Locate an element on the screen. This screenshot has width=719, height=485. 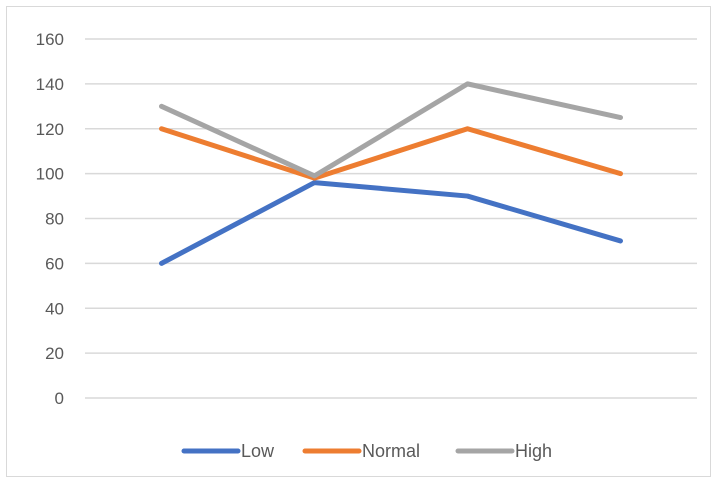
y-tick-label: 160 is located at coordinates (50, 39).